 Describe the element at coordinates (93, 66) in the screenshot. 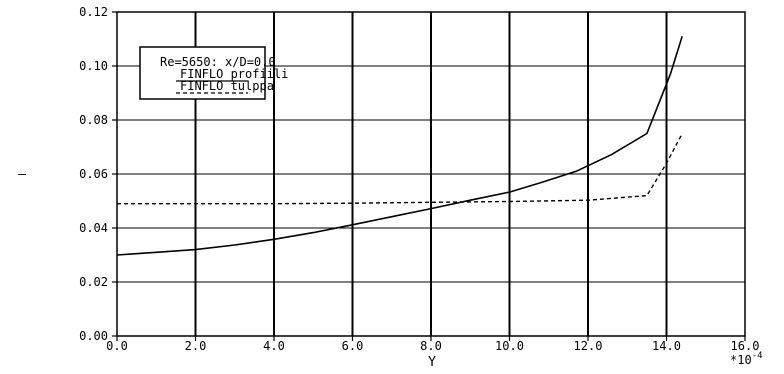

I see `y-tick-label: 0.10` at that location.